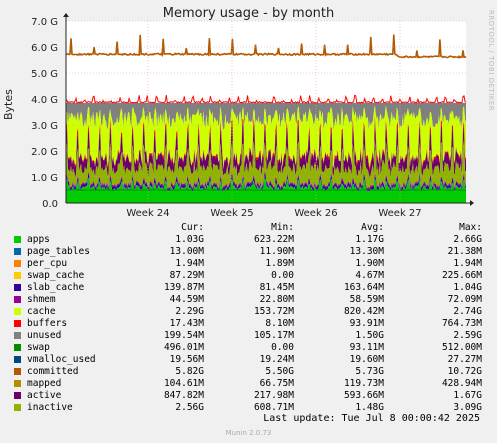  What do you see at coordinates (252, 396) in the screenshot?
I see `legend-row-active: active 847.82M 217.98M 593.66M 1.67G` at bounding box center [252, 396].